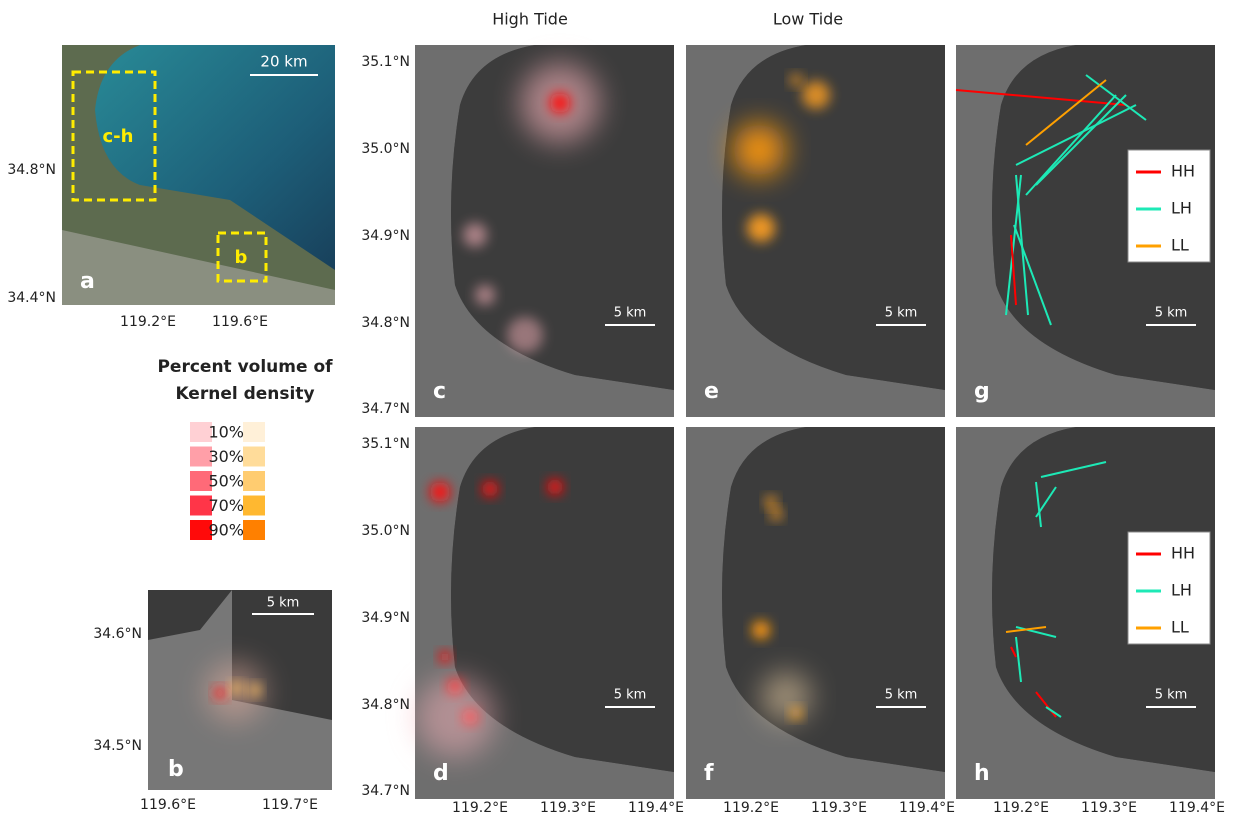  What do you see at coordinates (241, 257) in the screenshot?
I see `box-label: b` at bounding box center [241, 257].